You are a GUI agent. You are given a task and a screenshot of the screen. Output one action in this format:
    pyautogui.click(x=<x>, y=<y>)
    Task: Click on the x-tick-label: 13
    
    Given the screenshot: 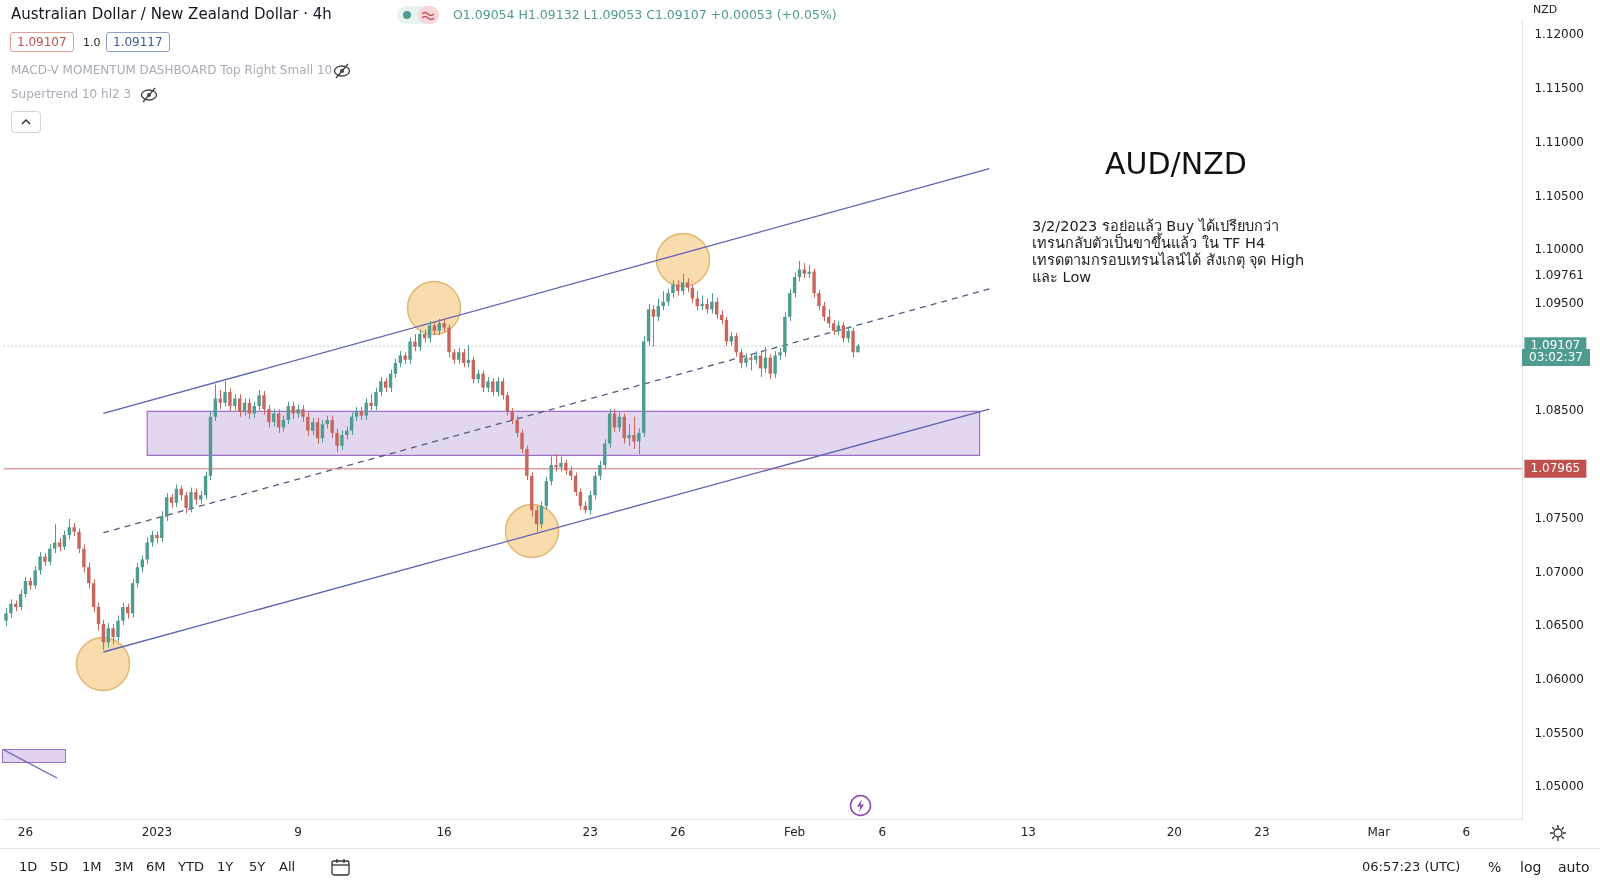 What is the action you would take?
    pyautogui.click(x=1028, y=831)
    